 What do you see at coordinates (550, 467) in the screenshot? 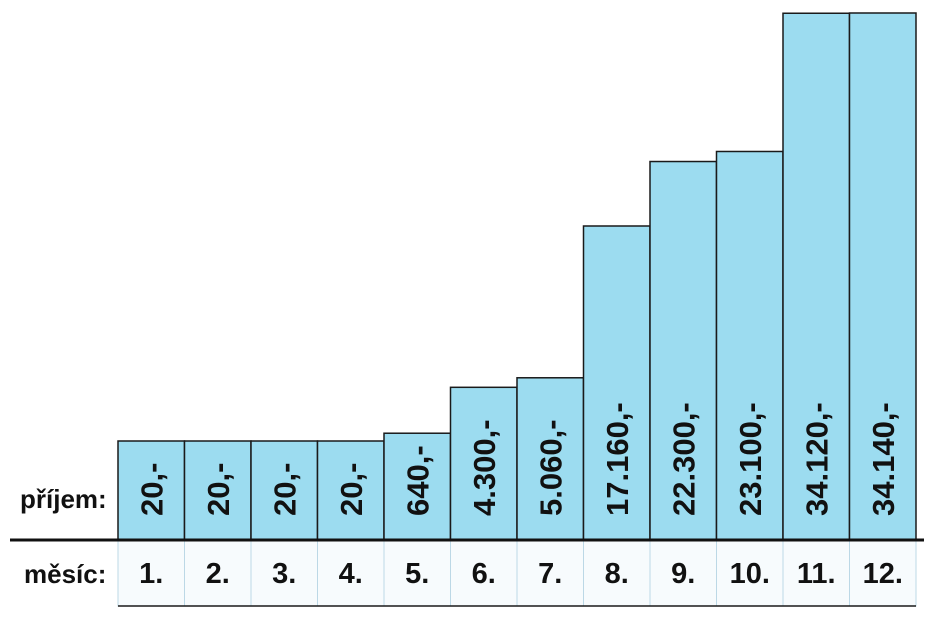
I see `bar-value-label: 5.060,-` at bounding box center [550, 467].